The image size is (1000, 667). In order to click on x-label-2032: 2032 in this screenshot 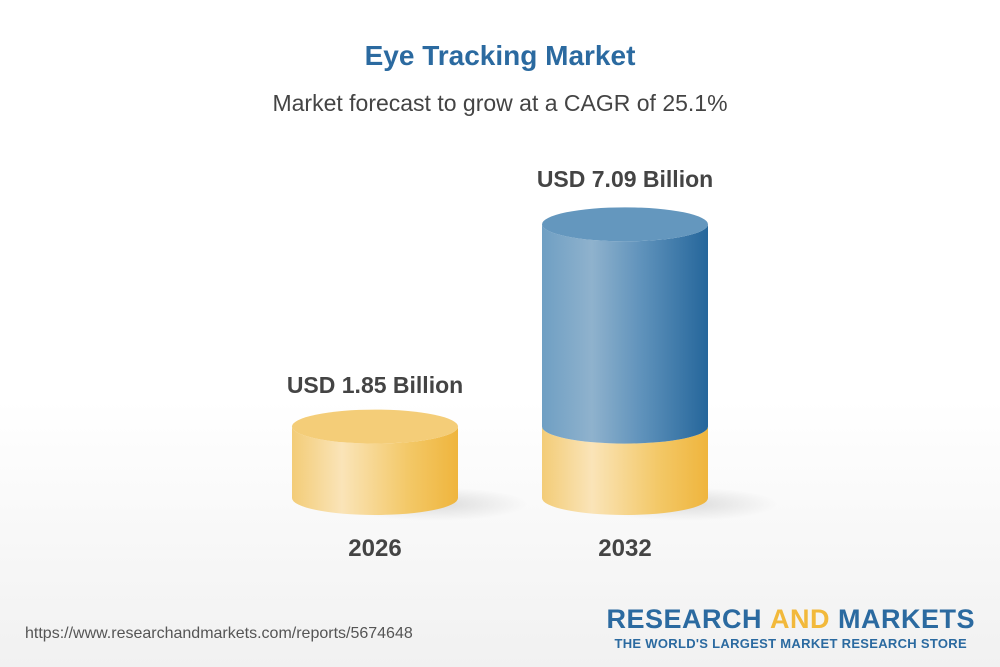, I will do `click(624, 548)`.